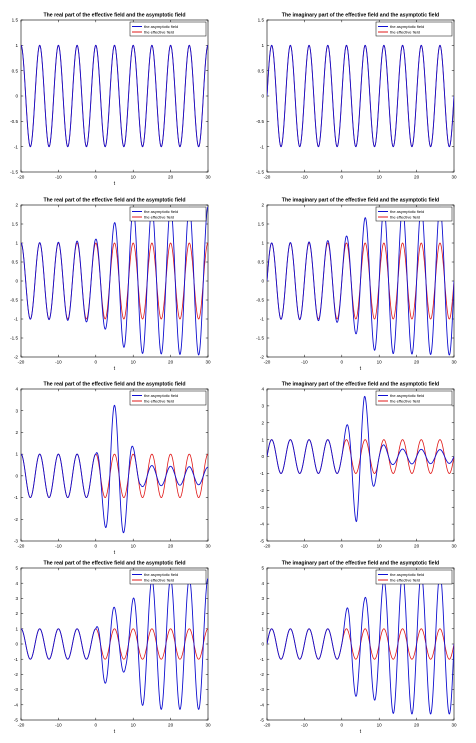 The width and height of the screenshot is (476, 743). I want to click on y-tick-label-8-4: -1, so click(262, 659).